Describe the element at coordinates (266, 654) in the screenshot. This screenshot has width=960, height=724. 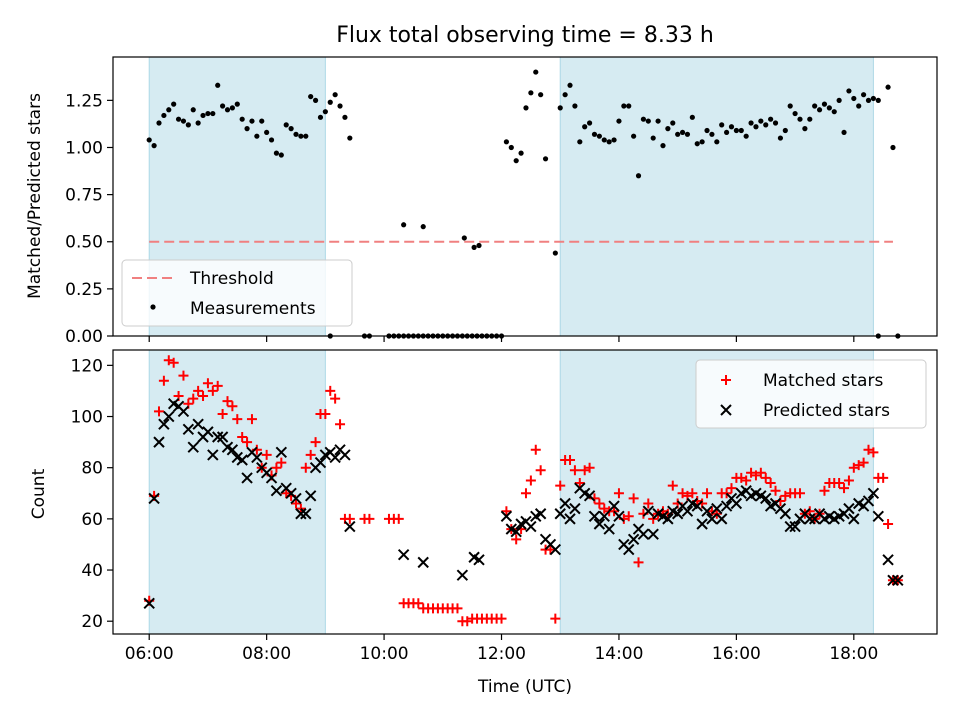
I see `bottom-panel-xtick-label: 08:00` at that location.